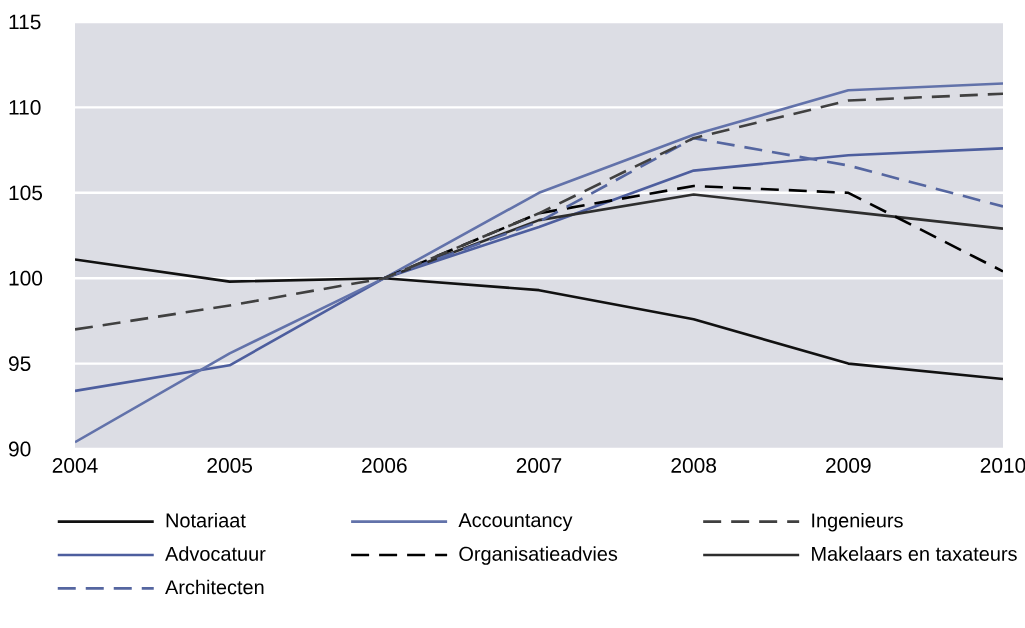 Image resolution: width=1025 pixels, height=628 pixels. What do you see at coordinates (20, 449) in the screenshot?
I see `y-tick-label: 90` at bounding box center [20, 449].